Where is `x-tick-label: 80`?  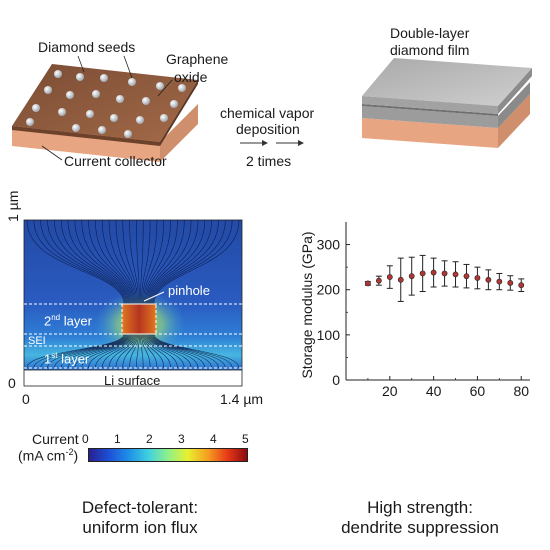
x-tick-label: 80 is located at coordinates (521, 391).